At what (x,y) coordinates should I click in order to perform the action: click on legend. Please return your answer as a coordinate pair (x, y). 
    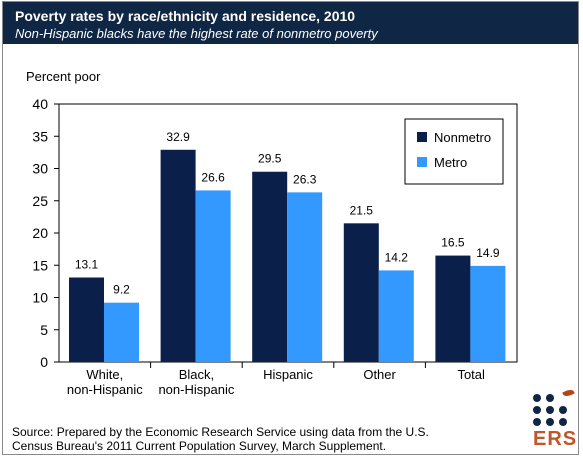
    Looking at the image, I should click on (454, 151).